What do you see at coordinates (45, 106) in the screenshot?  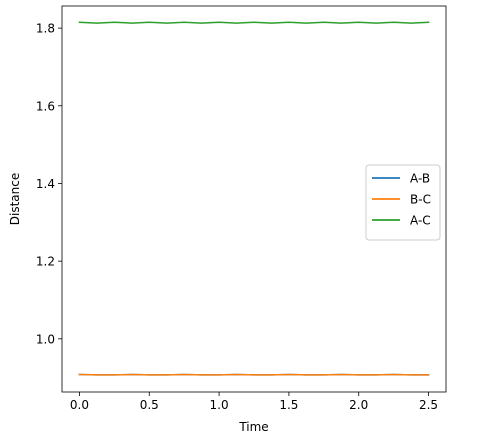 I see `y-tick-label: 1.6` at bounding box center [45, 106].